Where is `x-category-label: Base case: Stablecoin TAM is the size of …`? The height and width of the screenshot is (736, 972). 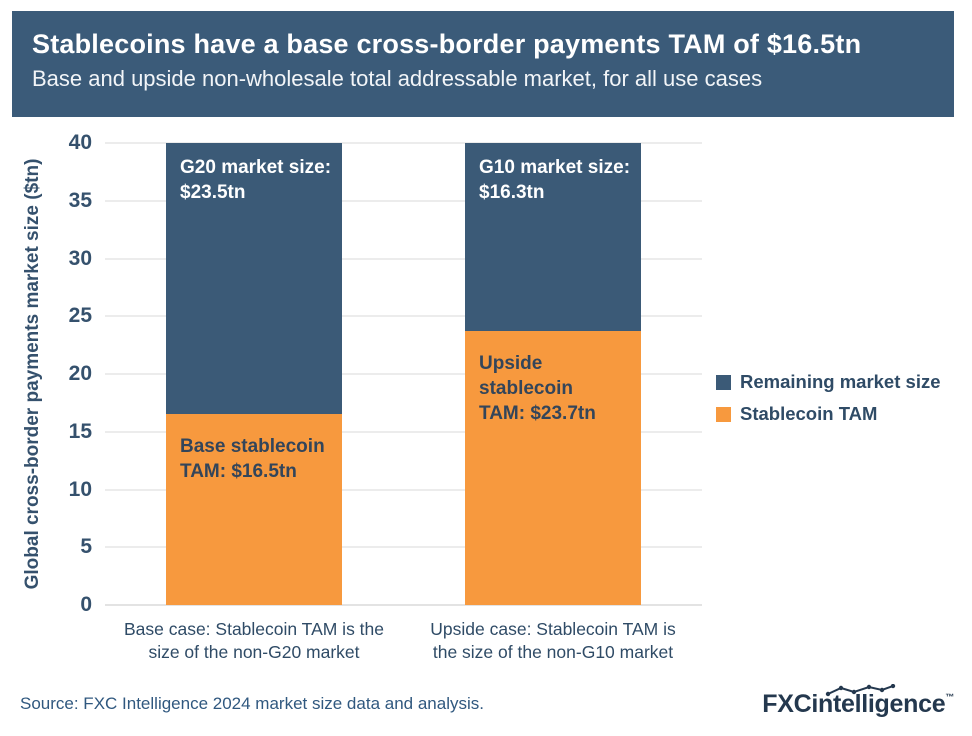 x-category-label: Base case: Stablecoin TAM is the size of … is located at coordinates (254, 641).